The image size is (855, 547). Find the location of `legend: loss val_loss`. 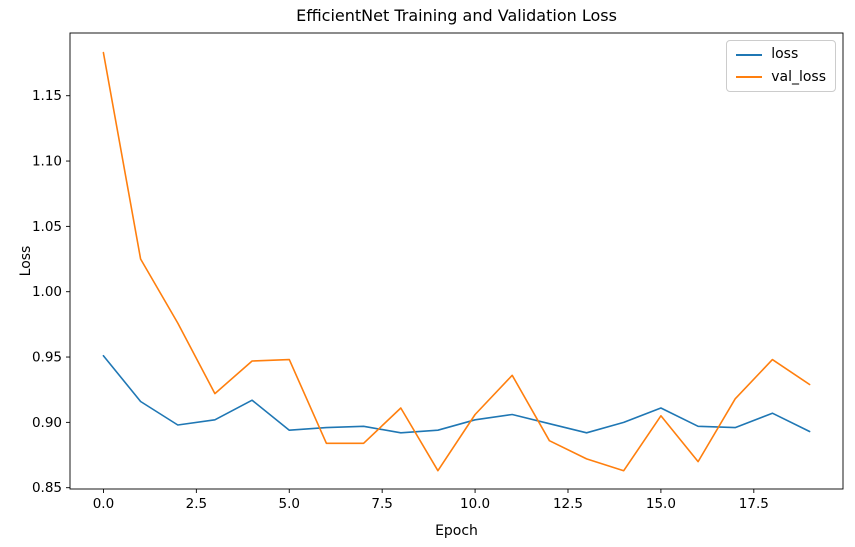

legend: loss val_loss is located at coordinates (781, 66).